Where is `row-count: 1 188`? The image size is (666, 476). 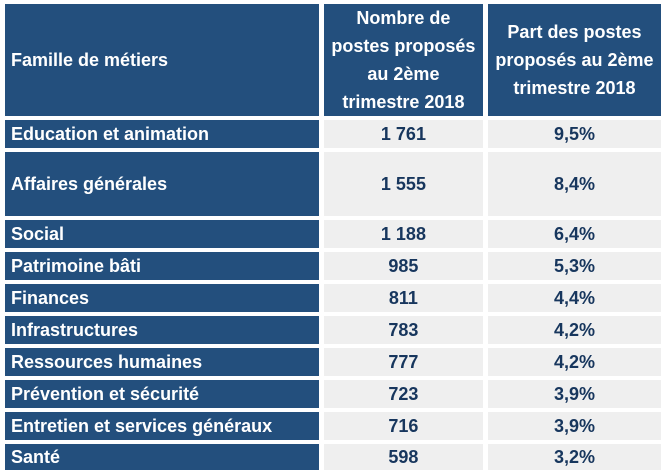 row-count: 1 188 is located at coordinates (403, 234).